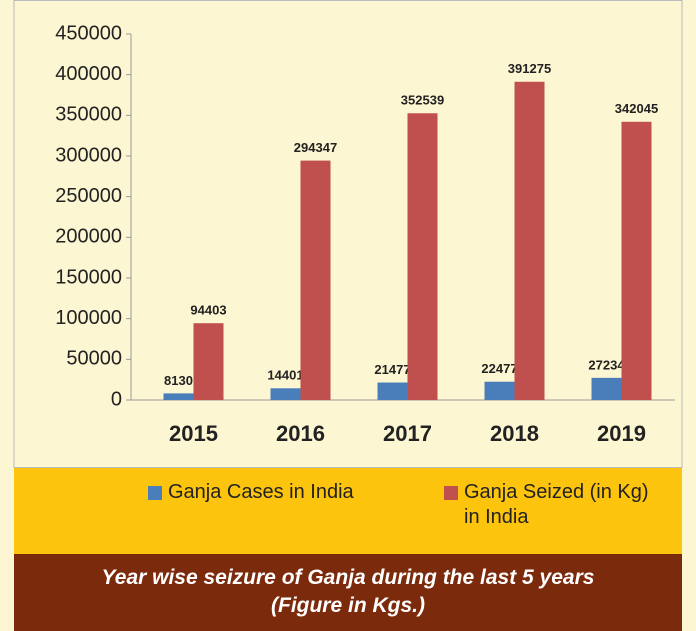  Describe the element at coordinates (636, 108) in the screenshot. I see `data-label: 342045` at that location.